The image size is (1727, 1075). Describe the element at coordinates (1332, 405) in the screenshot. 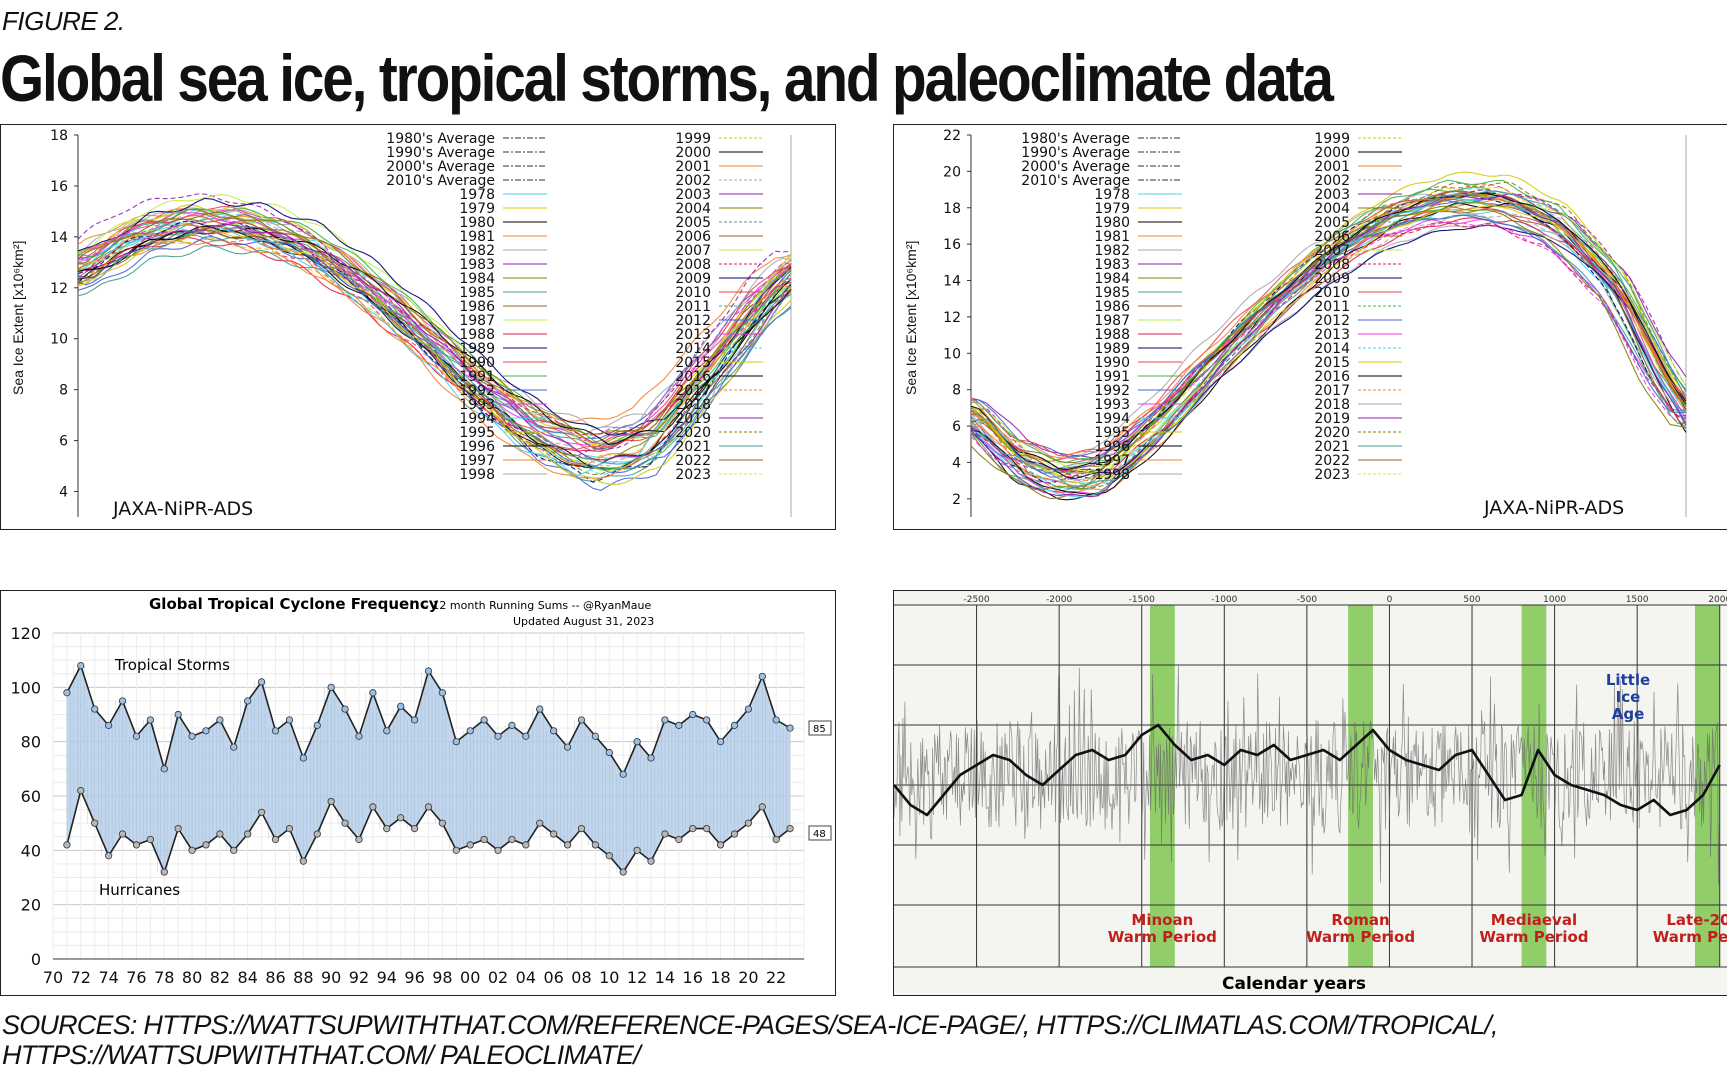

I see `legend-entry: 2018` at that location.